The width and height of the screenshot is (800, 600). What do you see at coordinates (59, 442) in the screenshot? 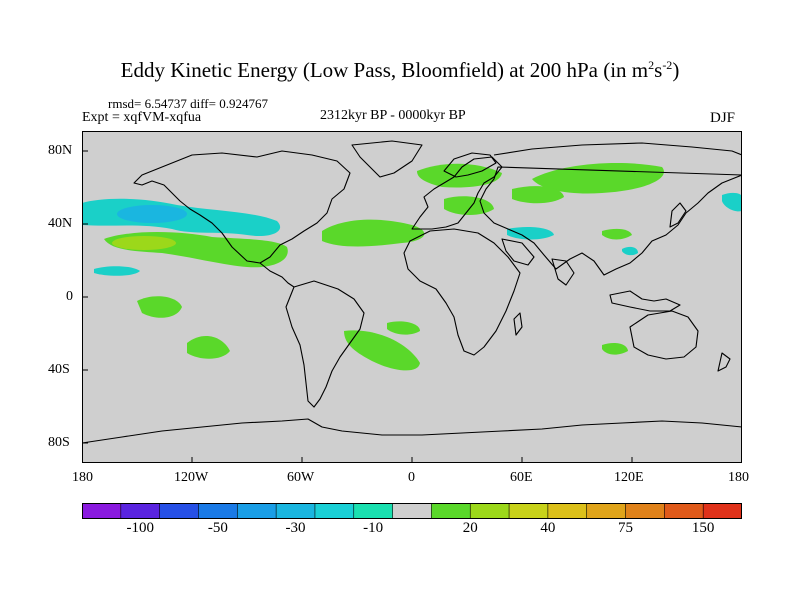
I see `y-tick-label: 80S` at bounding box center [59, 442].